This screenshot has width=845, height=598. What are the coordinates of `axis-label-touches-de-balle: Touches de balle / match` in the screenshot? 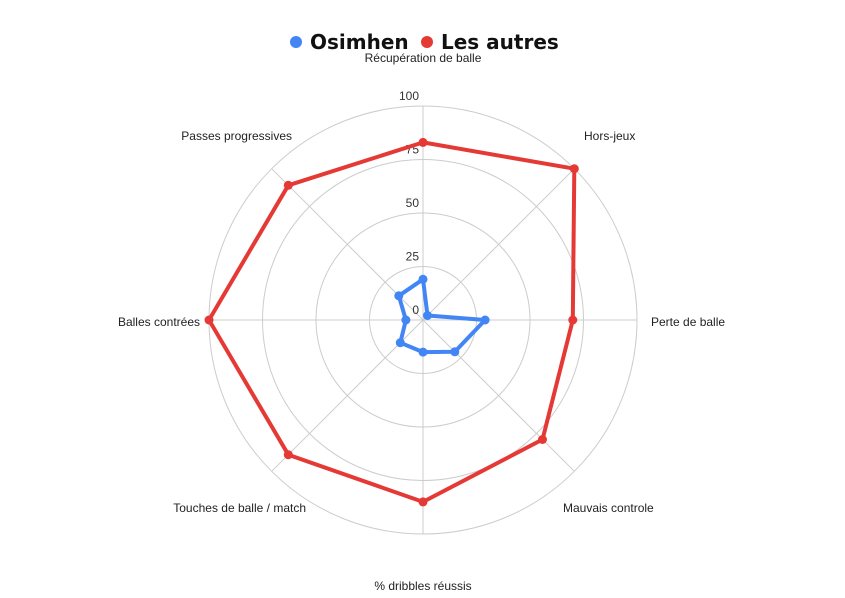 It's located at (239, 508).